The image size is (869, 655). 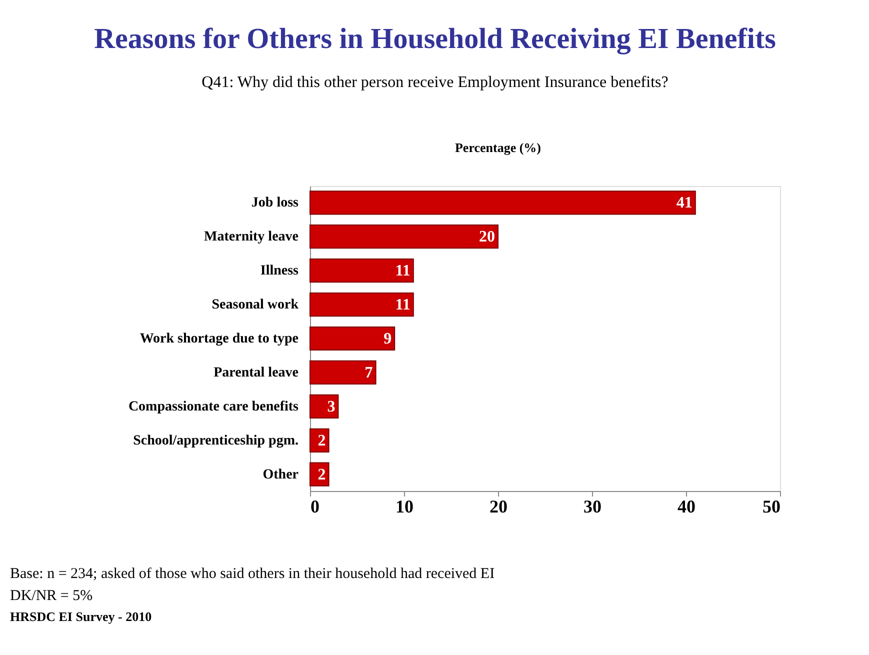 What do you see at coordinates (251, 237) in the screenshot?
I see `y-tick-label: Maternity leave` at bounding box center [251, 237].